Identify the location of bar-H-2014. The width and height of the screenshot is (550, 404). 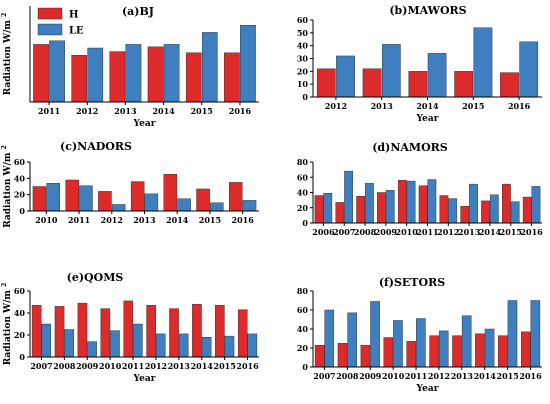
(485, 212).